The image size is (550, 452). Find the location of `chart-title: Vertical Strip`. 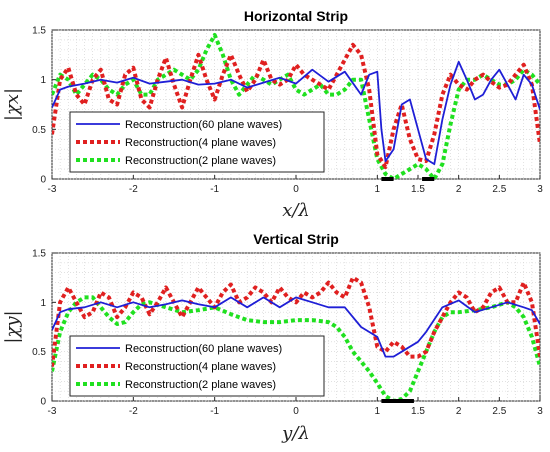

chart-title: Vertical Strip is located at coordinates (296, 239).